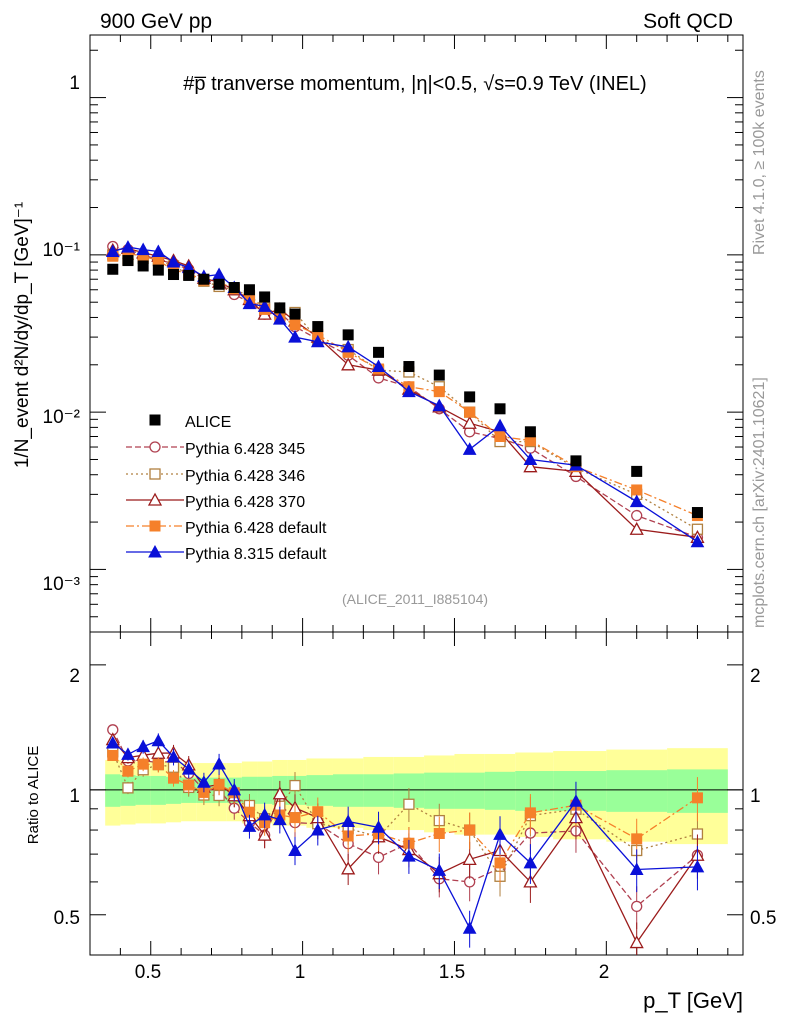  Describe the element at coordinates (62, 417) in the screenshot. I see `ytick-label-0.01: 10⁻²` at that location.